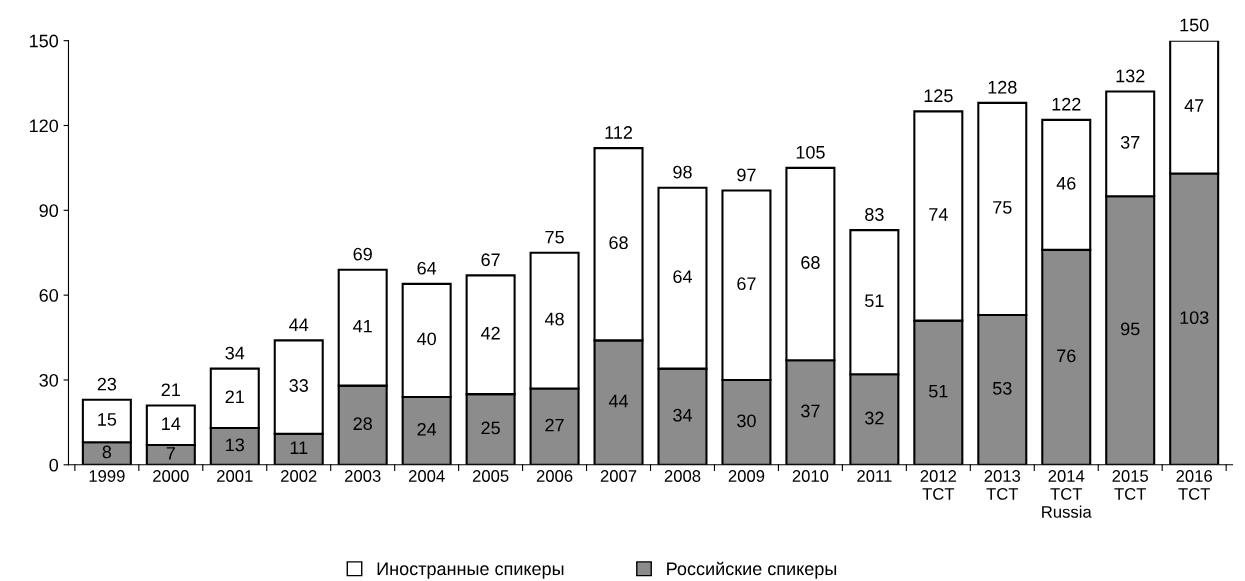 This screenshot has height=581, width=1245. I want to click on data-label: 40, so click(426, 339).